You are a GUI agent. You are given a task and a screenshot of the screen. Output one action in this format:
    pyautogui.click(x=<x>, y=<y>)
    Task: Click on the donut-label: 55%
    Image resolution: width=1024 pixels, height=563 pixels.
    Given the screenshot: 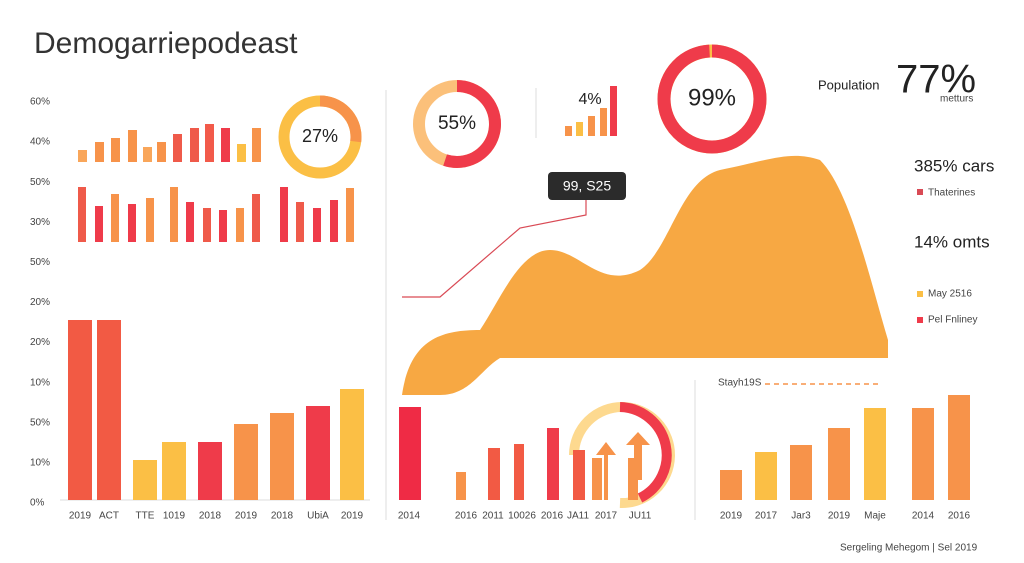 What is the action you would take?
    pyautogui.click(x=457, y=123)
    